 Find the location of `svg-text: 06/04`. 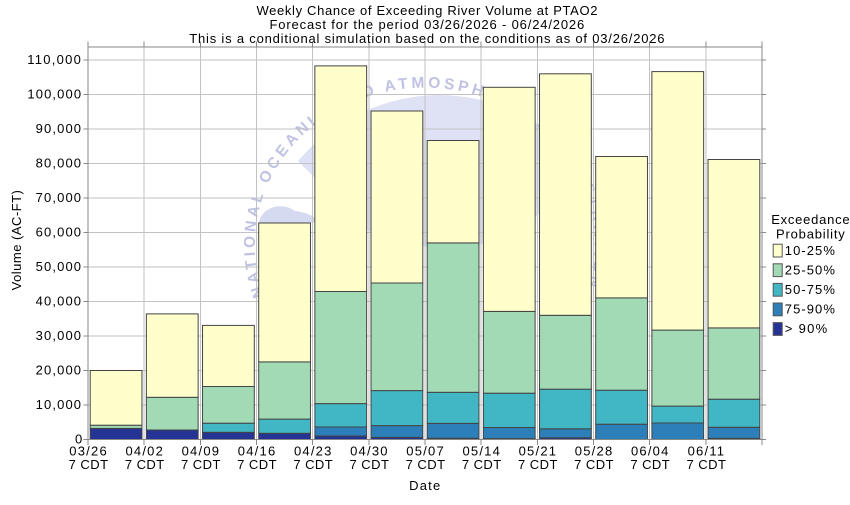

svg-text: 06/04 is located at coordinates (650, 451).